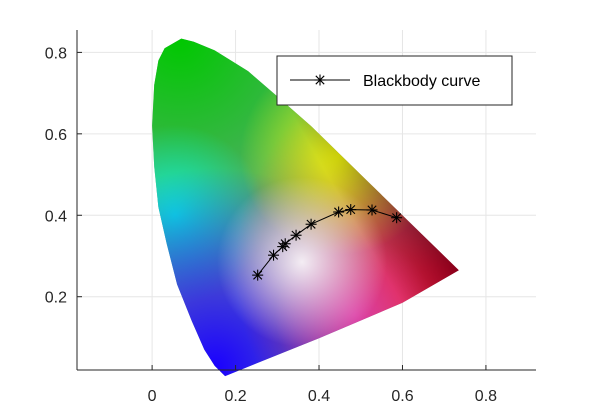 This screenshot has height=416, width=593. I want to click on y-tick-label: 0.8, so click(56, 53).